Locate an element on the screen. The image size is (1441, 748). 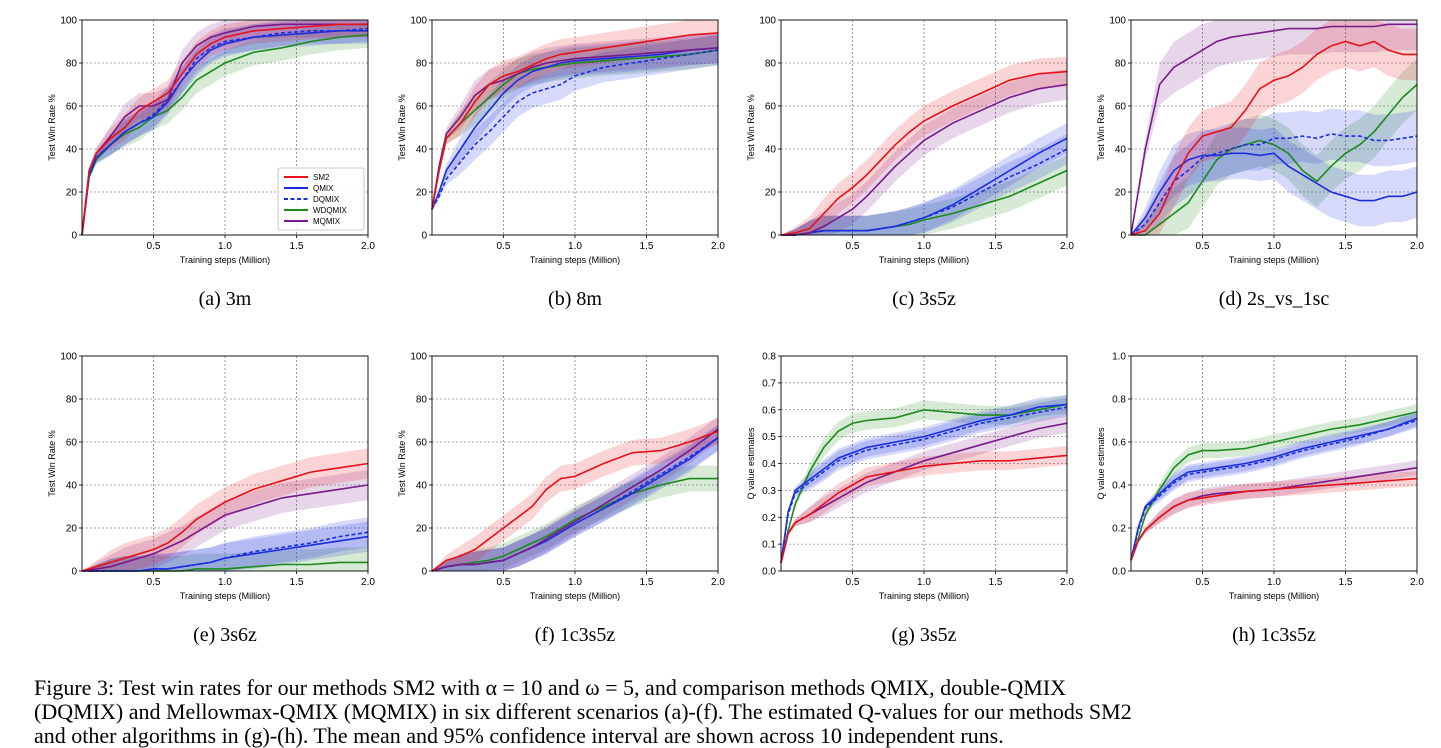
series-line-qmix is located at coordinates (924, 483).